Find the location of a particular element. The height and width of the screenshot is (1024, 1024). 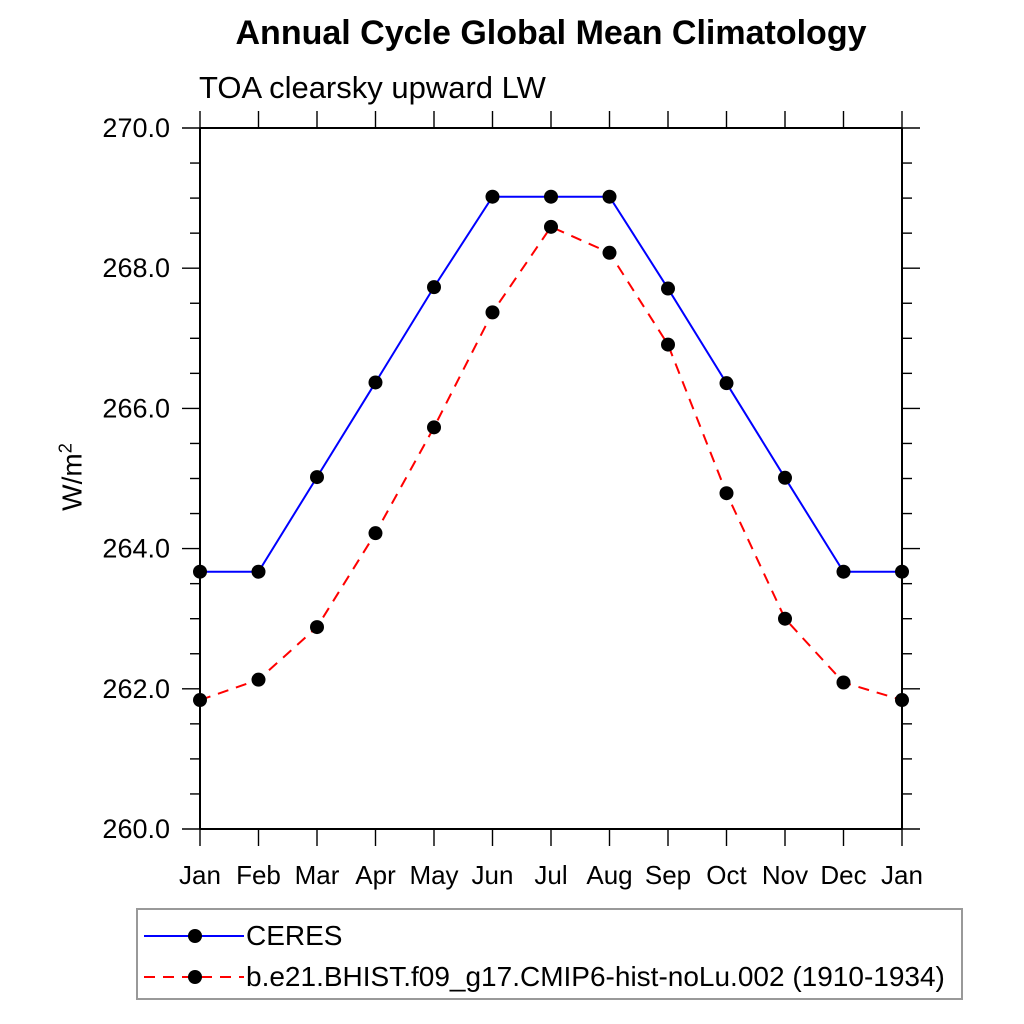

legend-marker-ceres-icon is located at coordinates (195, 936).